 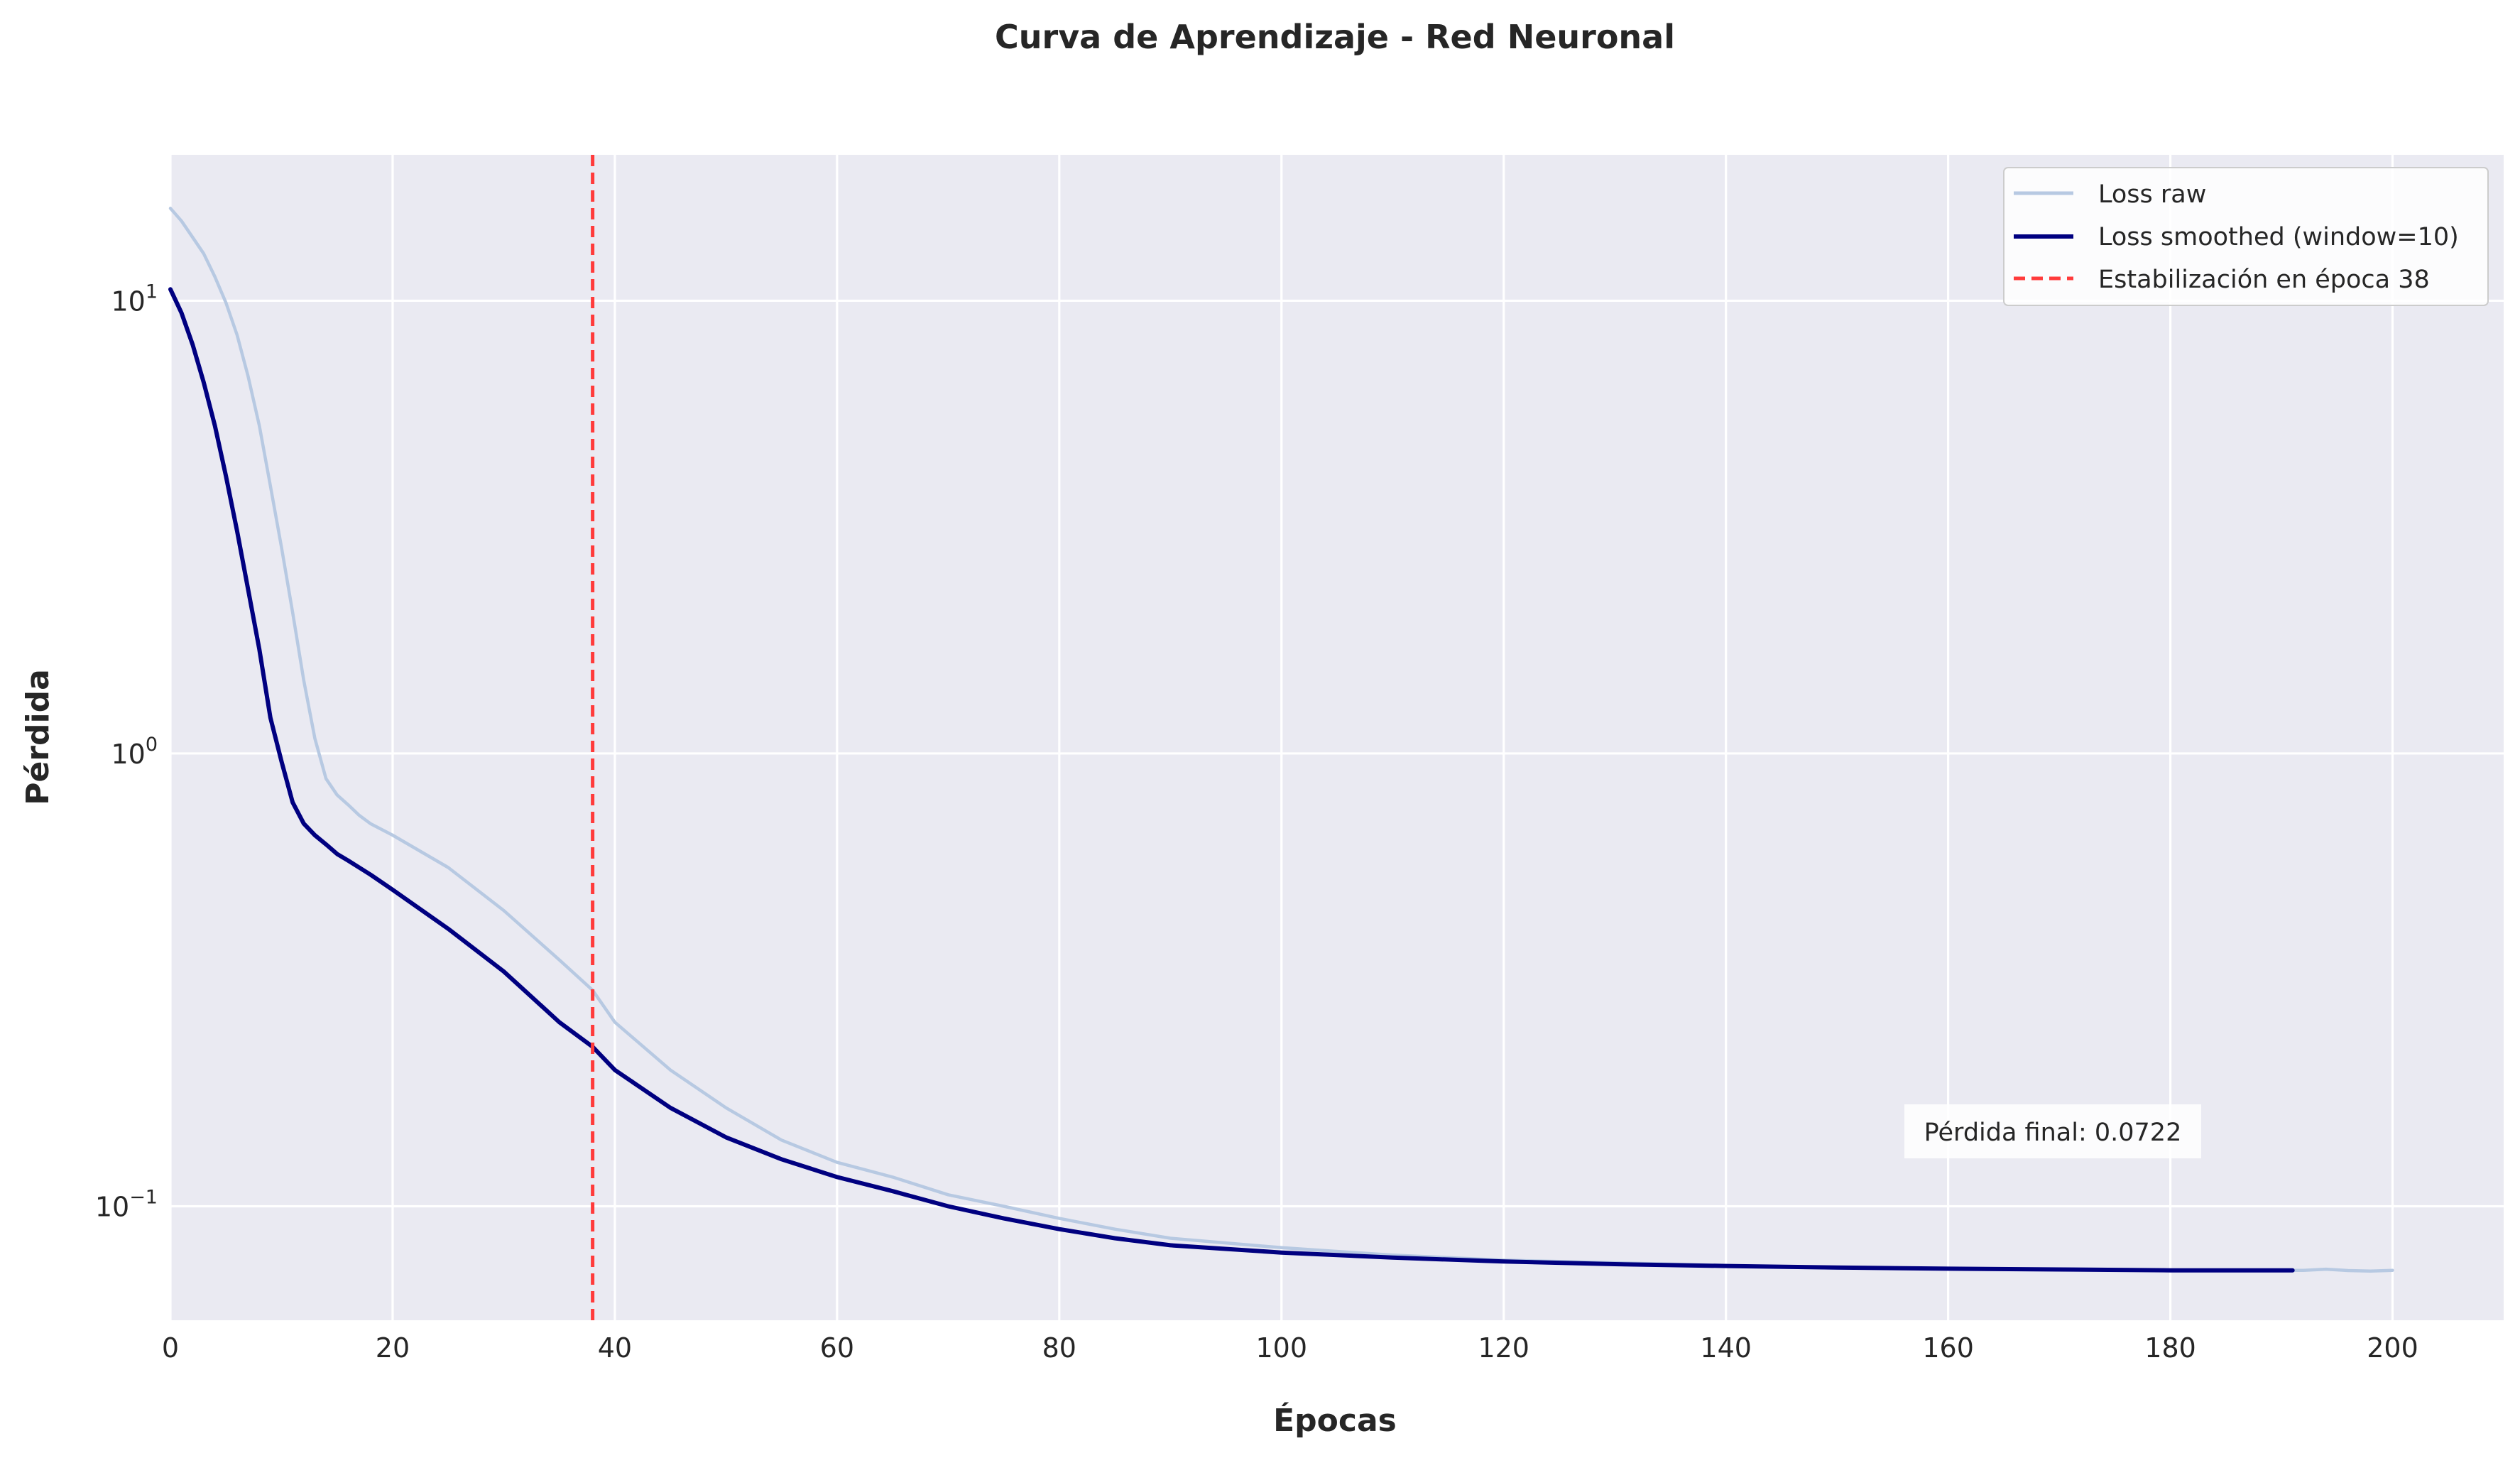 What do you see at coordinates (38, 737) in the screenshot?
I see `y-axis-label: Pérdida` at bounding box center [38, 737].